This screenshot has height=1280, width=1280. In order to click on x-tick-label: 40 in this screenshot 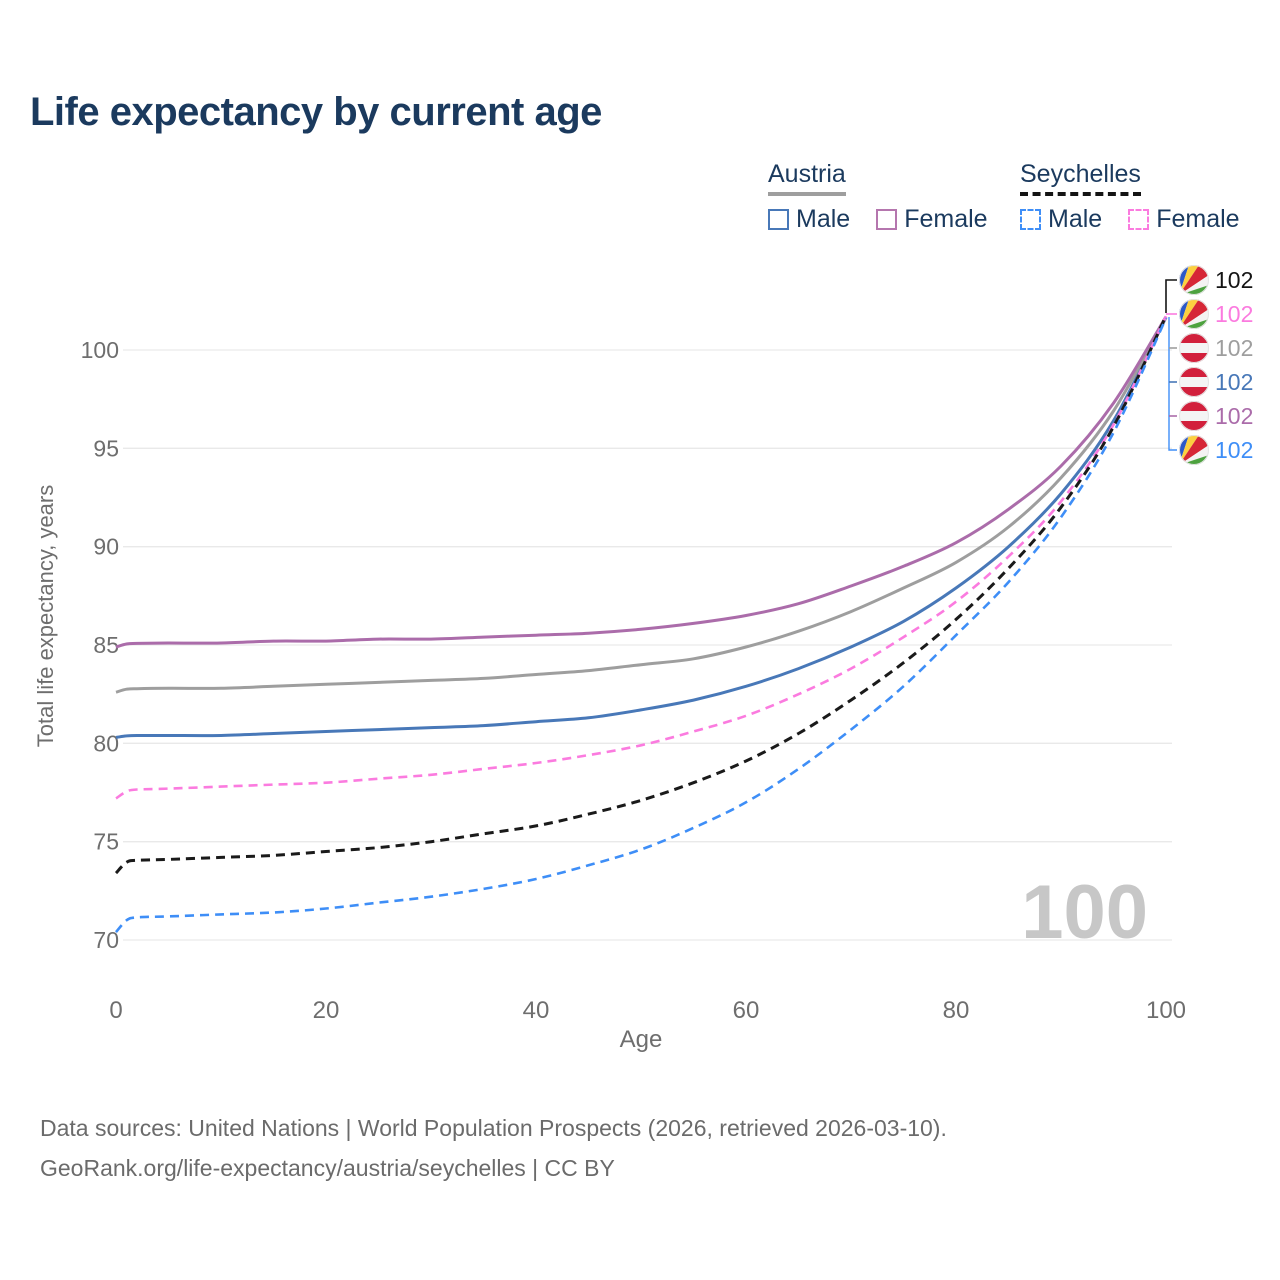, I will do `click(536, 1010)`.